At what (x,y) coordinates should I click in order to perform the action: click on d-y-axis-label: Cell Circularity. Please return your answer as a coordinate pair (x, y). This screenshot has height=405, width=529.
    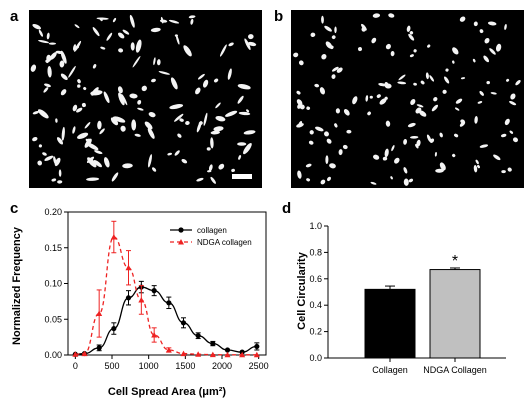
    Looking at the image, I should click on (302, 290).